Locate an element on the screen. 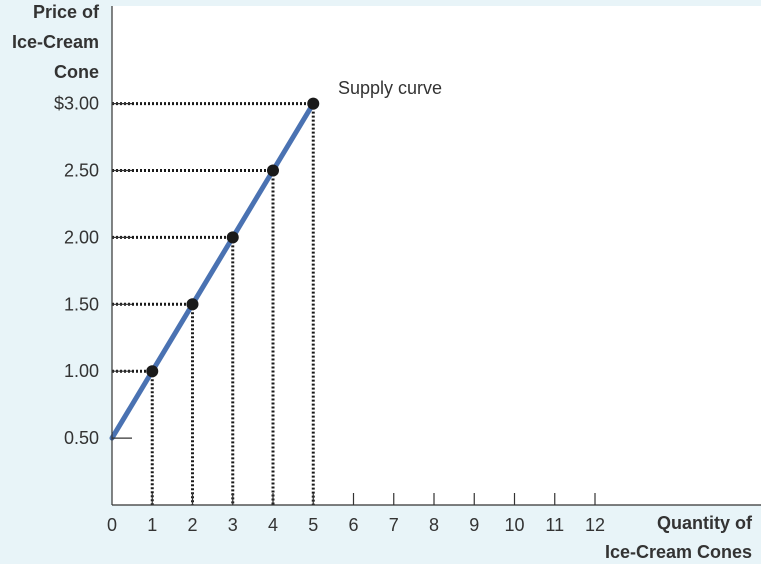  curve-annotation: Supply curve is located at coordinates (390, 88).